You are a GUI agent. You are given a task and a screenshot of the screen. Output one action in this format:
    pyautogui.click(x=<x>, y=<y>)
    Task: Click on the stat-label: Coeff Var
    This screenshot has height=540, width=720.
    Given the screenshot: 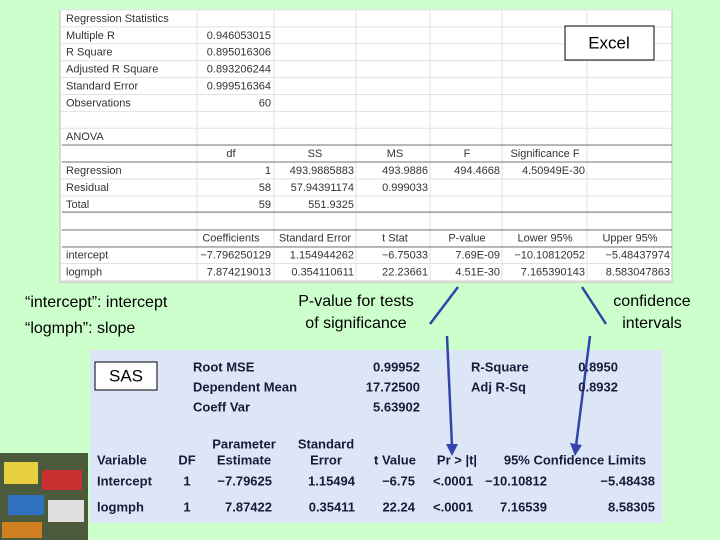 What is the action you would take?
    pyautogui.click(x=221, y=406)
    